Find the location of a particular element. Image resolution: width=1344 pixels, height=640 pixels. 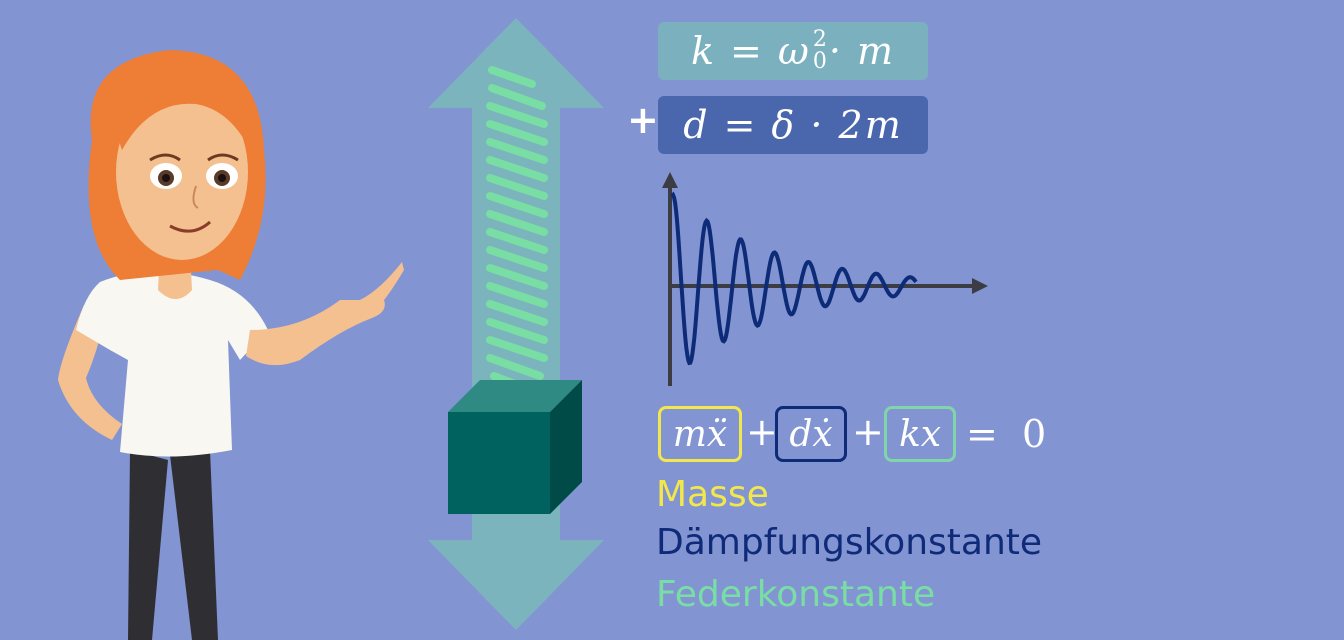

spring-mass-illustration is located at coordinates (516, 324).